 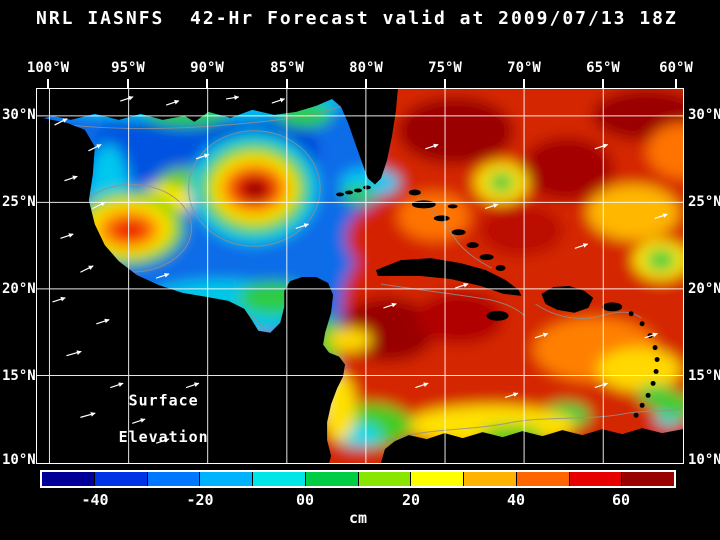 I want to click on overlay-label-surface: Surface, so click(x=164, y=400).